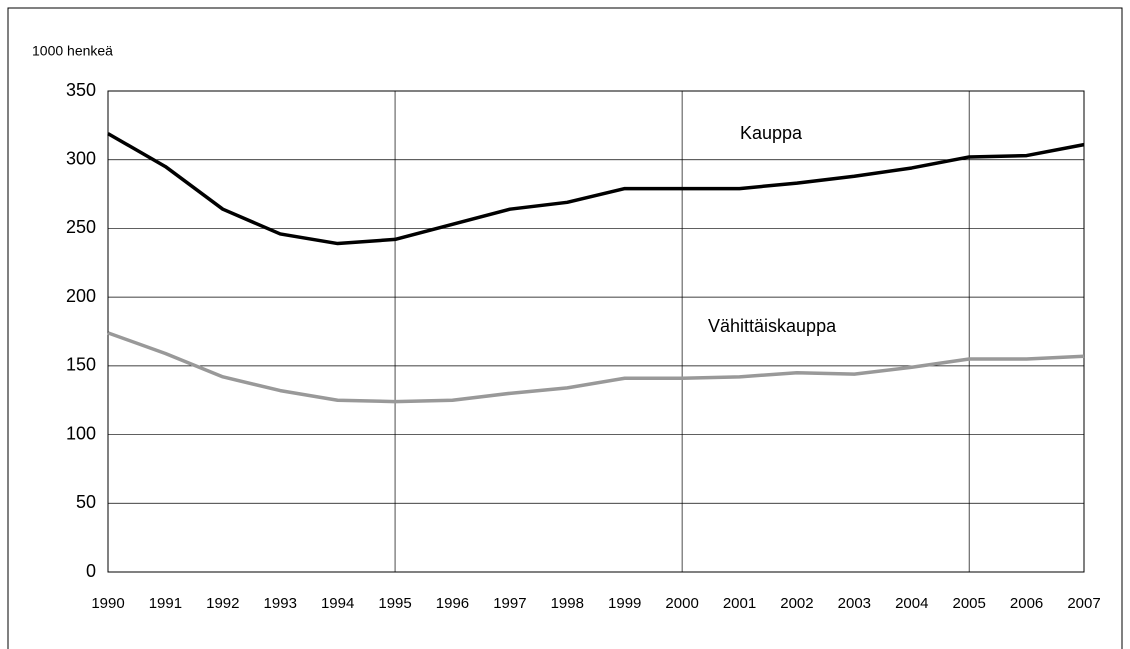  What do you see at coordinates (81, 433) in the screenshot?
I see `y-tick-label: 100` at bounding box center [81, 433].